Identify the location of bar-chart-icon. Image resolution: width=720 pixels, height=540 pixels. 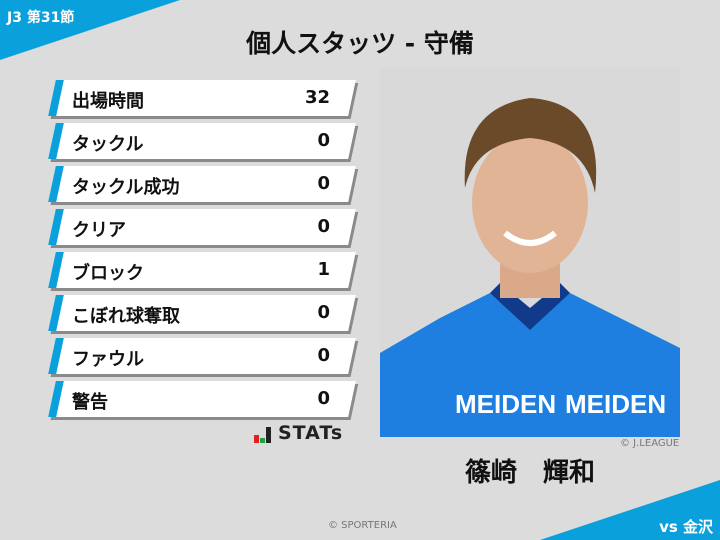
(262, 435).